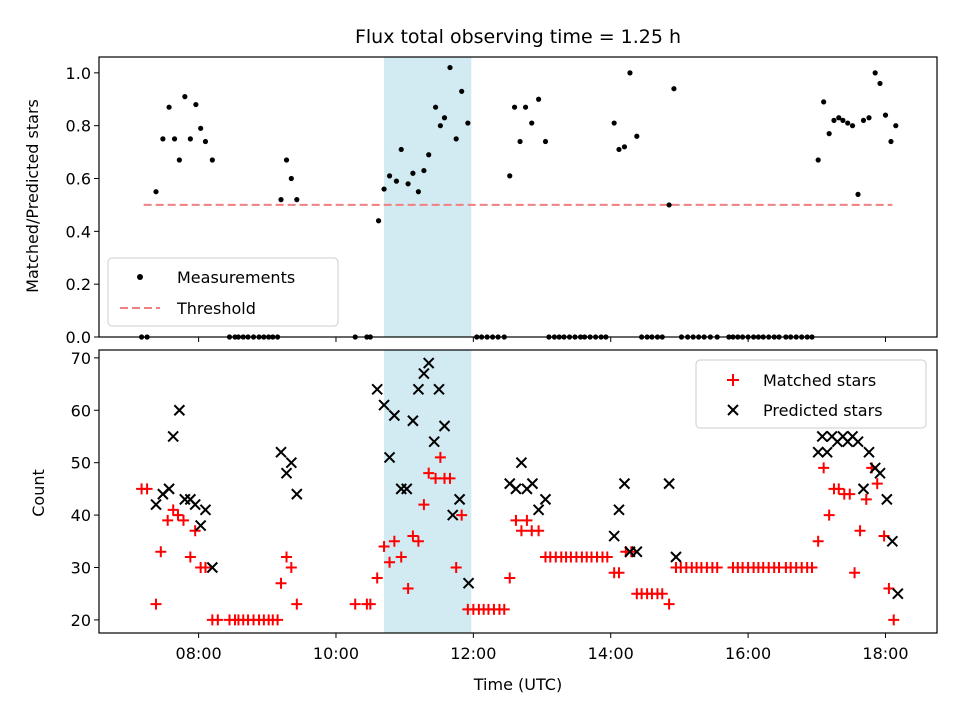  Describe the element at coordinates (819, 380) in the screenshot. I see `legend-label-matched: Matched stars` at that location.